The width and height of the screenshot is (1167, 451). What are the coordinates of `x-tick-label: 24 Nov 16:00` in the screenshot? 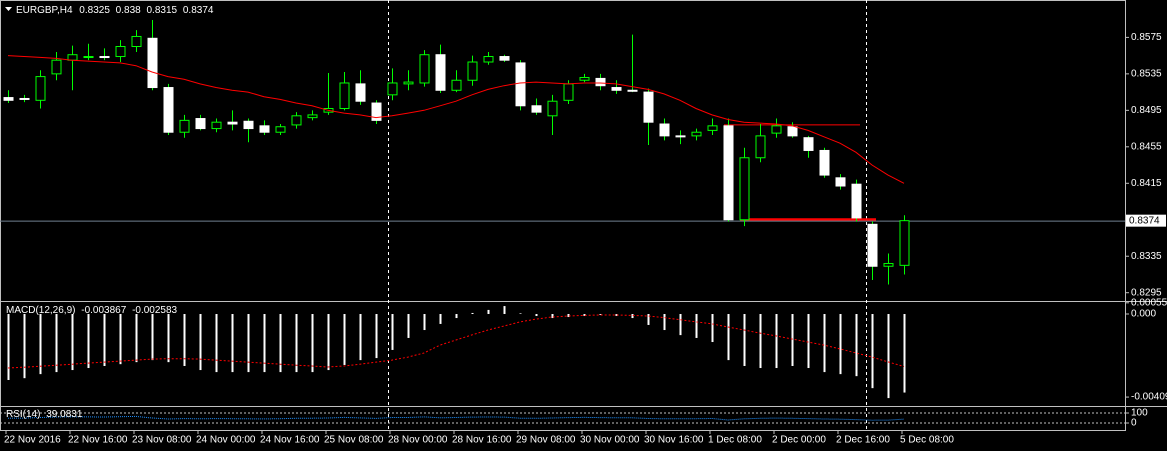 It's located at (290, 440).